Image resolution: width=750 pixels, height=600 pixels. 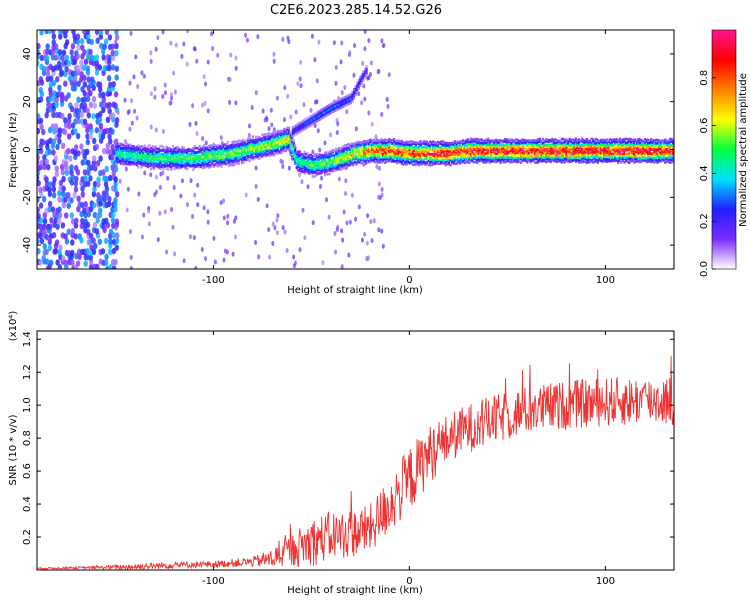 I want to click on snr-y-multiplier: (x10⁴), so click(x=13, y=326).